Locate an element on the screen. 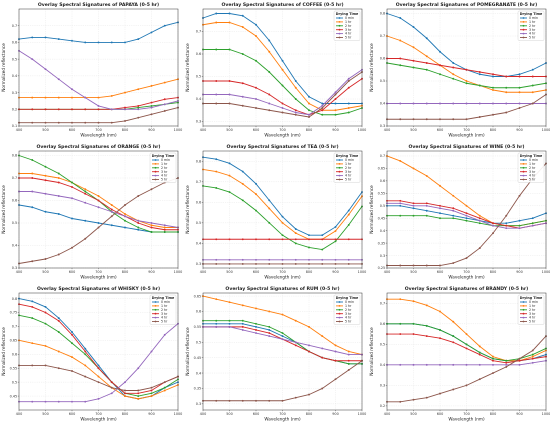 The height and width of the screenshot is (426, 550). x-tick-label: 1000 is located at coordinates (178, 414).